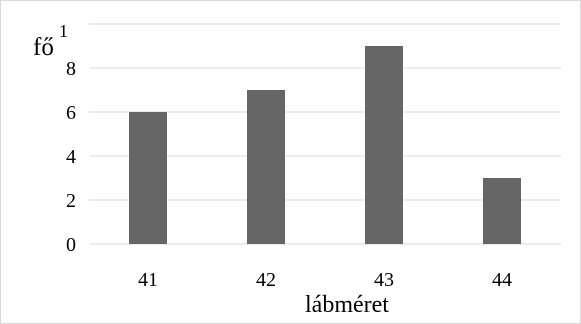 The image size is (581, 324). Describe the element at coordinates (266, 280) in the screenshot. I see `x-tick-label: 42` at that location.